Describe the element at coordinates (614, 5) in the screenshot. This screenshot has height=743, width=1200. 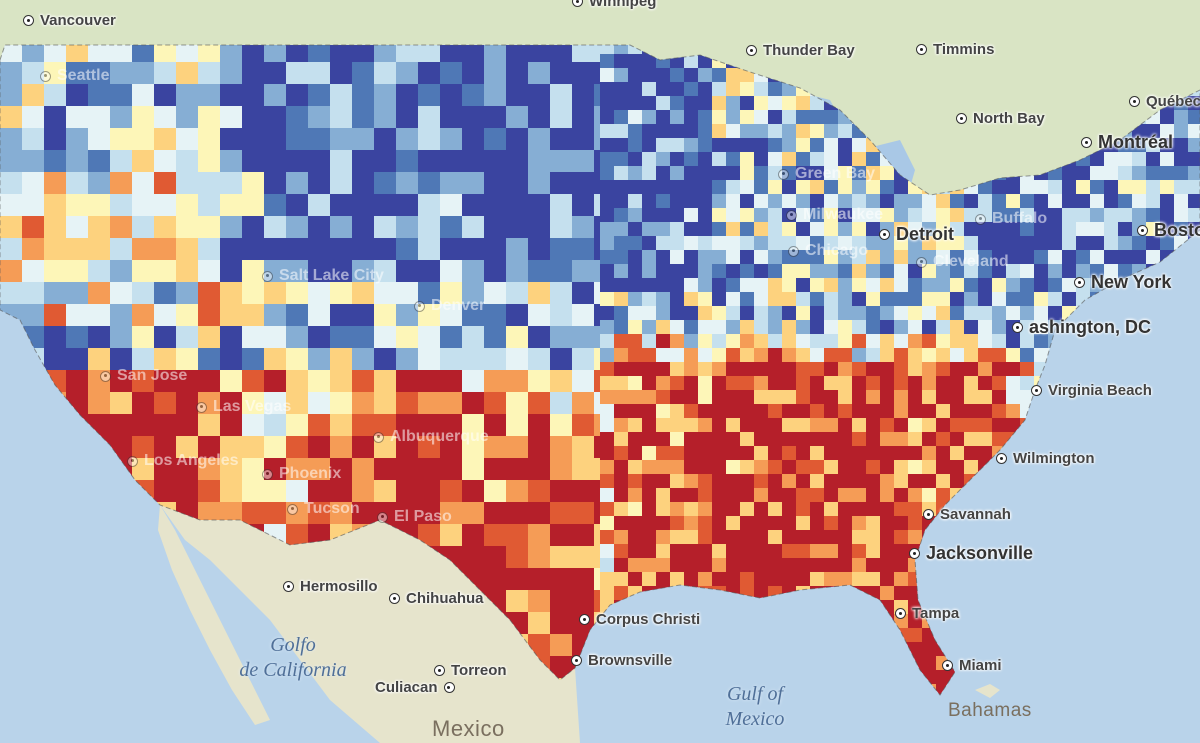
I see `city-winnipeg: Winnipeg` at that location.